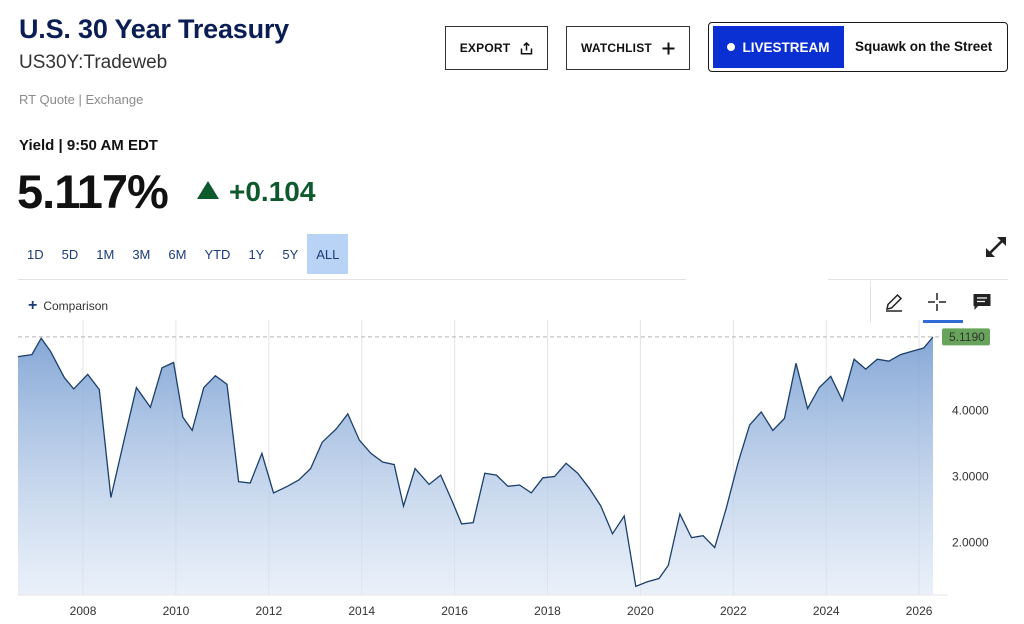 This screenshot has width=1024, height=624. Describe the element at coordinates (870, 302) in the screenshot. I see `tools-divider` at that location.